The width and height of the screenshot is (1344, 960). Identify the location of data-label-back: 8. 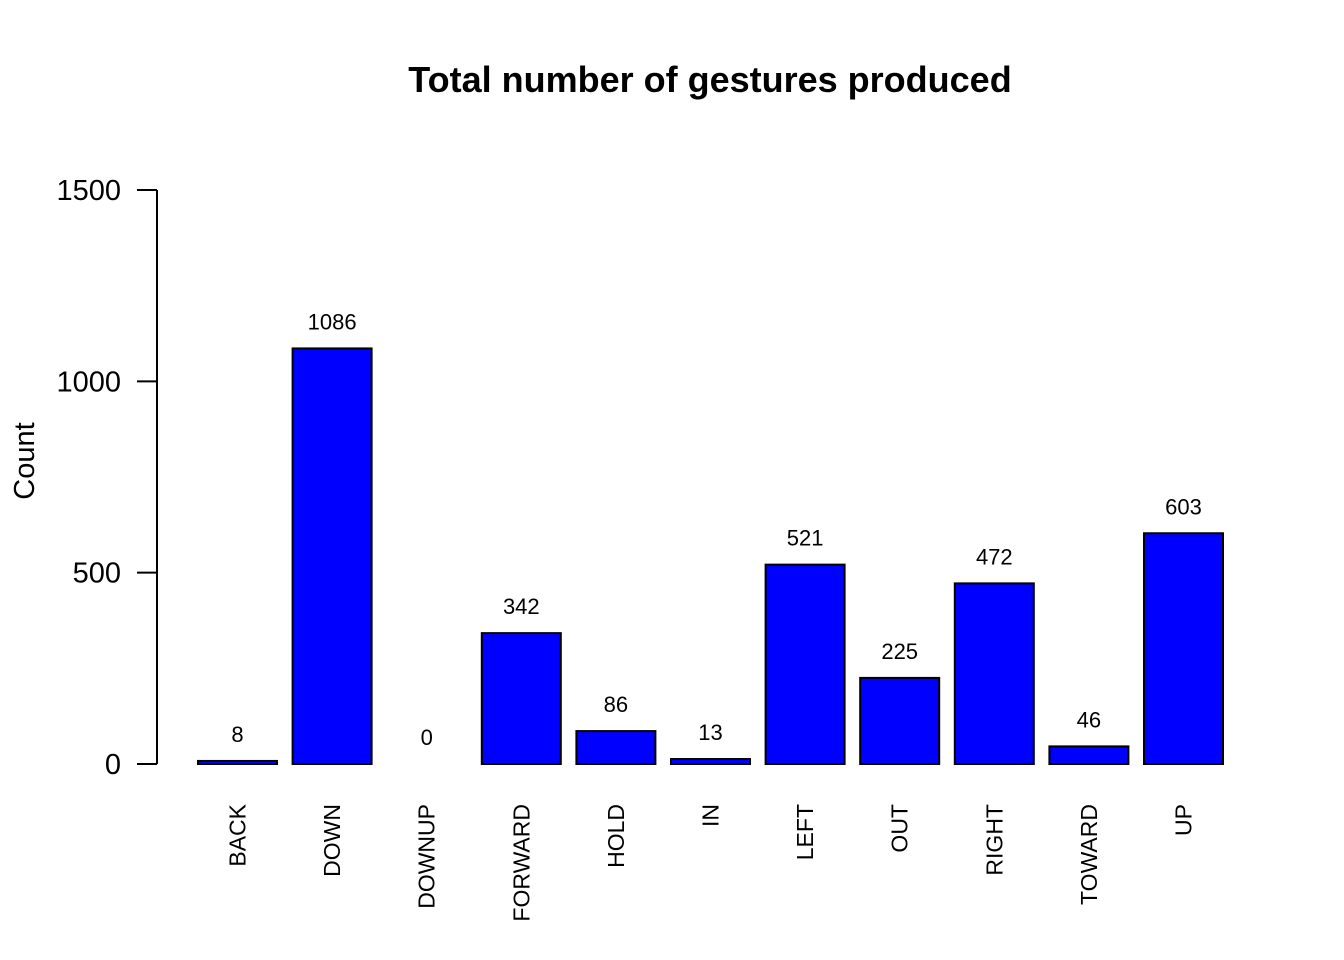
(237, 734).